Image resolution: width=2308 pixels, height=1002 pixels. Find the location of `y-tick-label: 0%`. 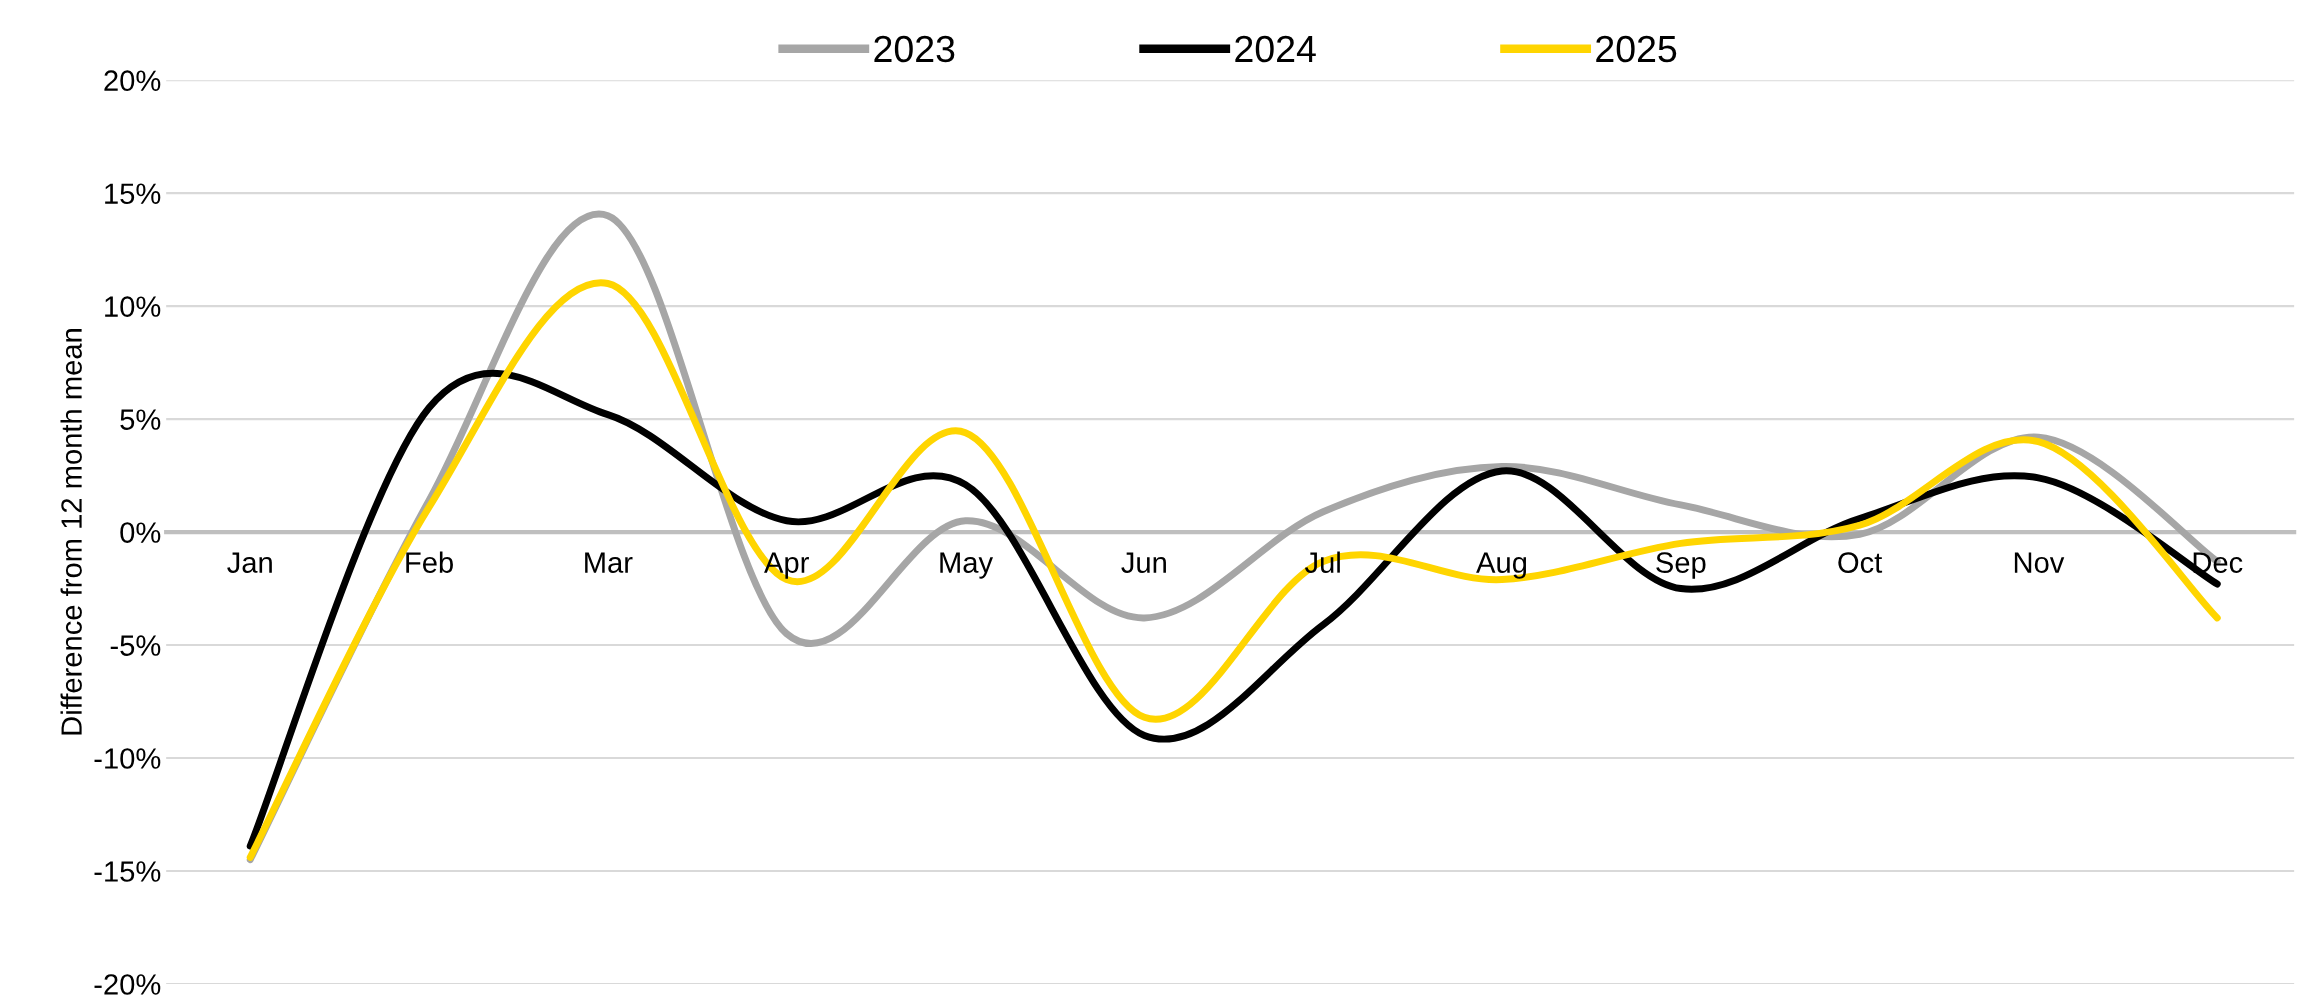

y-tick-label: 0% is located at coordinates (140, 532).